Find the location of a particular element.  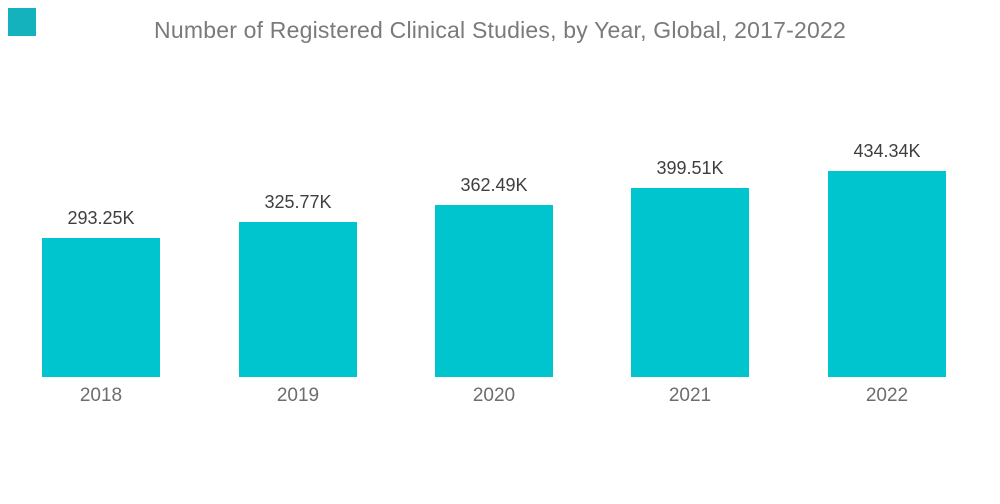

bar-value-label: 362.49K is located at coordinates (494, 185).